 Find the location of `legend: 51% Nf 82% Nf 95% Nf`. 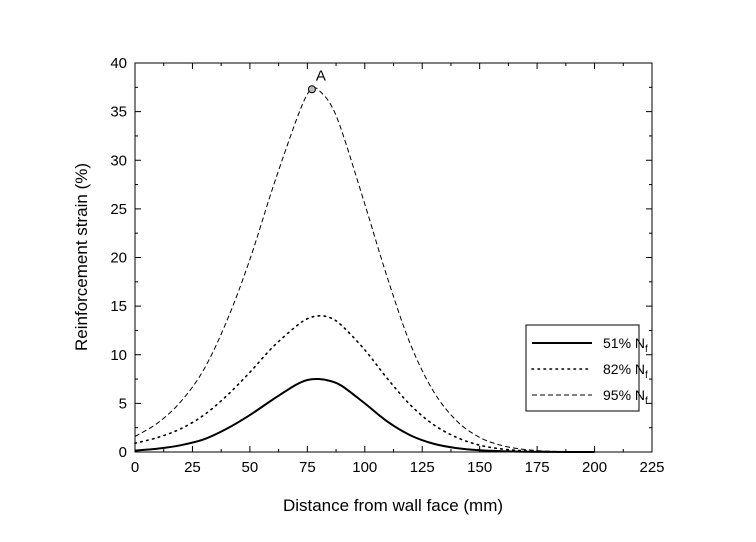

legend: 51% Nf 82% Nf 95% Nf is located at coordinates (586, 368).